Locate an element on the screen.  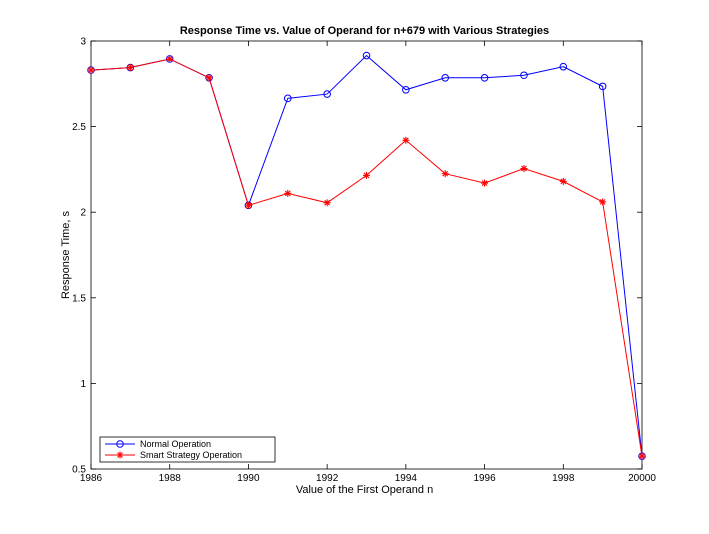
y-tick-label: 2.5 is located at coordinates (79, 127).